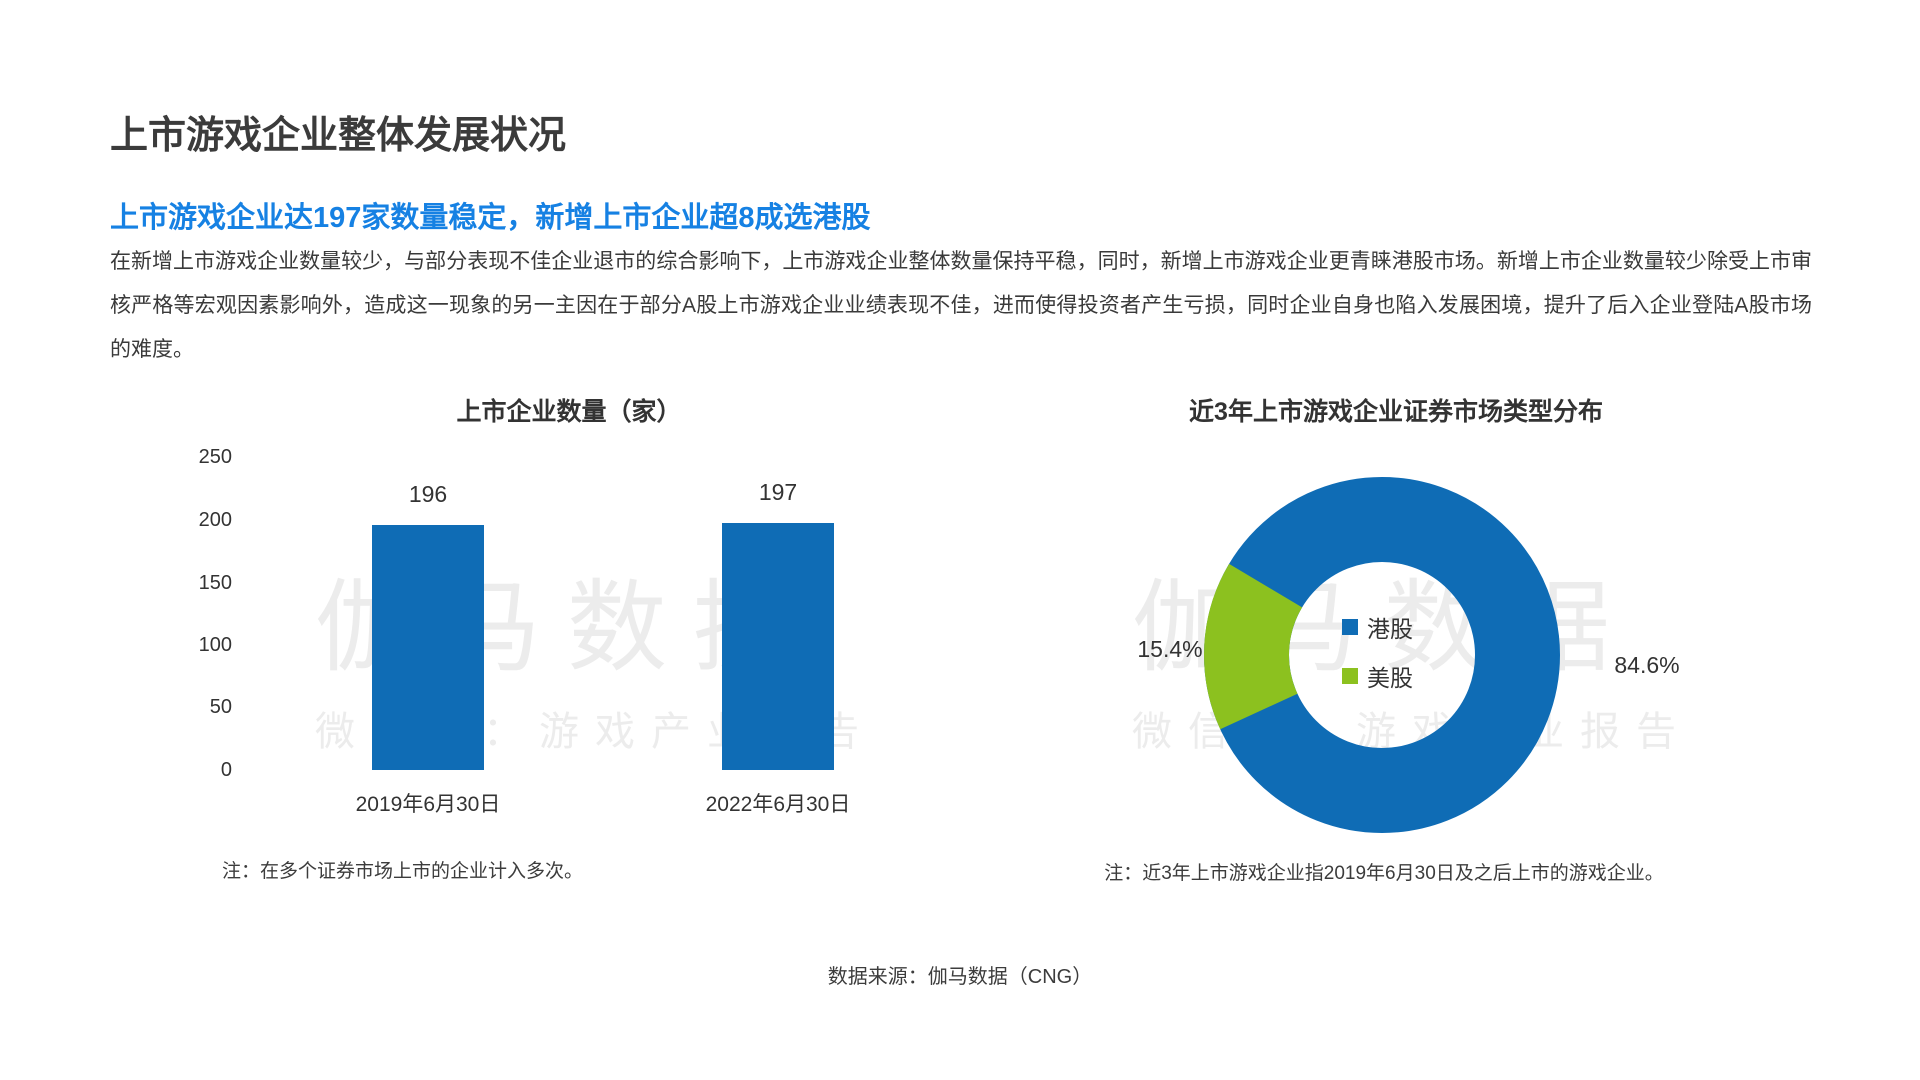 This screenshot has height=1080, width=1920. What do you see at coordinates (778, 492) in the screenshot?
I see `bar-value-label: 197` at bounding box center [778, 492].